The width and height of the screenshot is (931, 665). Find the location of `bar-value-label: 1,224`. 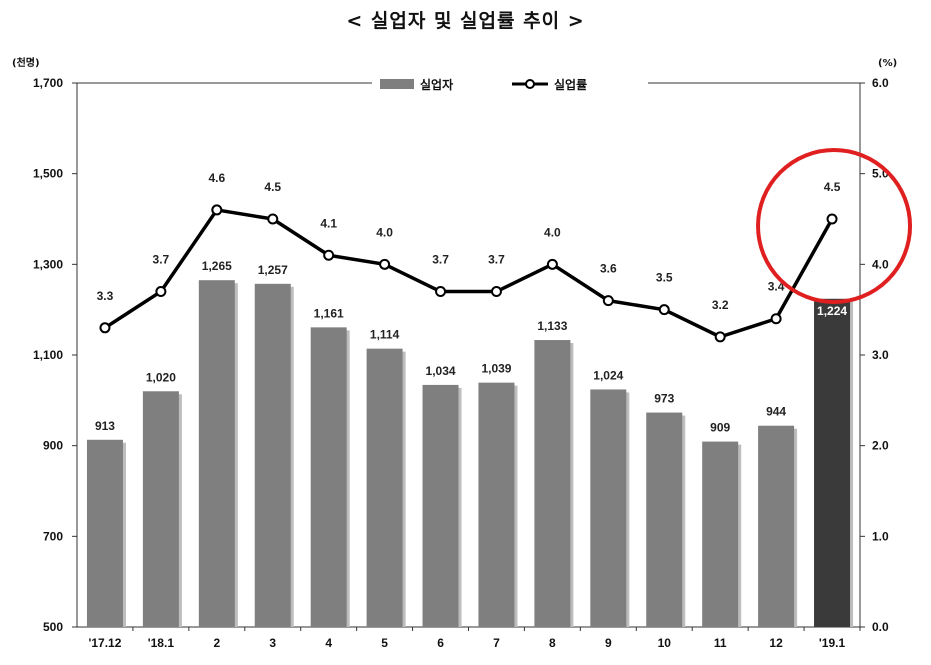

bar-value-label: 1,224 is located at coordinates (832, 311).